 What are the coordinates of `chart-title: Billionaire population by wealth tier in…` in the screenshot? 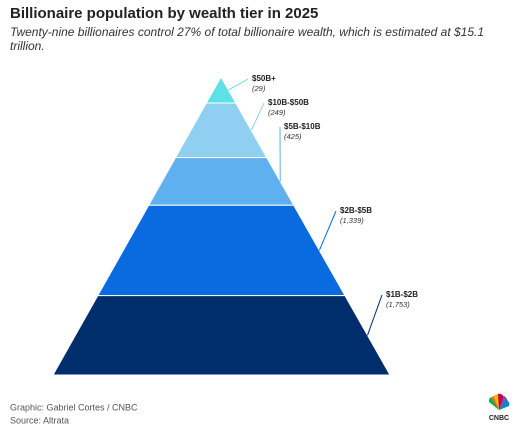 It's located at (164, 13).